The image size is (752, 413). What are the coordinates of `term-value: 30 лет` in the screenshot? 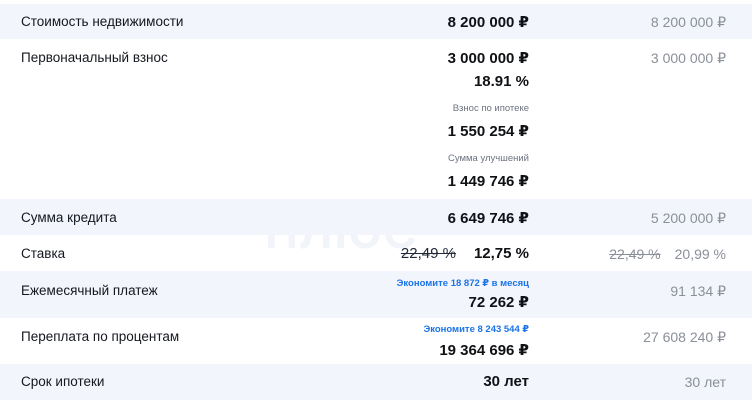 It's located at (506, 381).